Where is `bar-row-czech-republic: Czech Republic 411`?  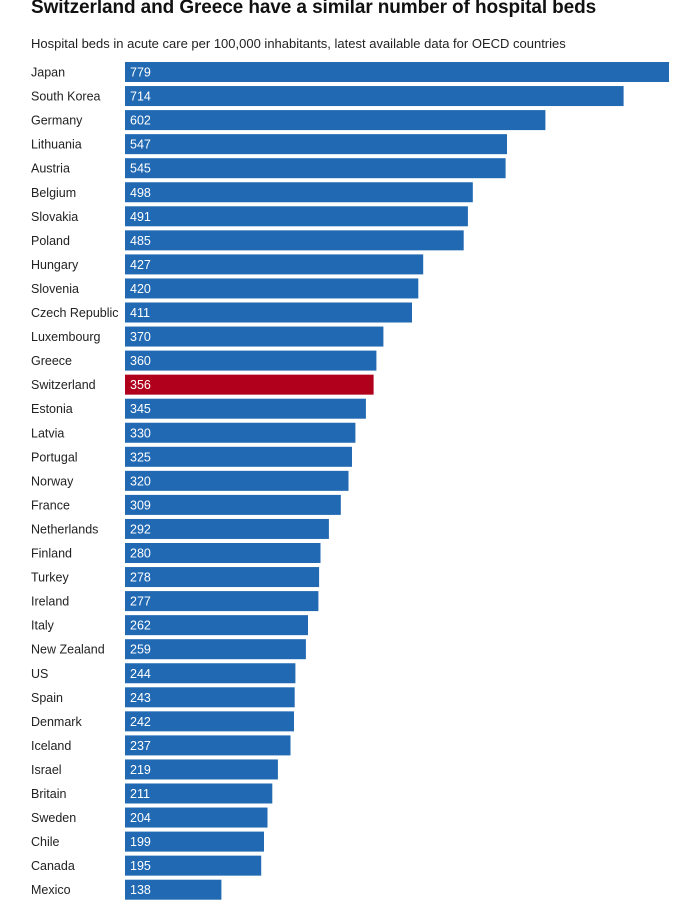 bar-row-czech-republic: Czech Republic 411 is located at coordinates (221, 312).